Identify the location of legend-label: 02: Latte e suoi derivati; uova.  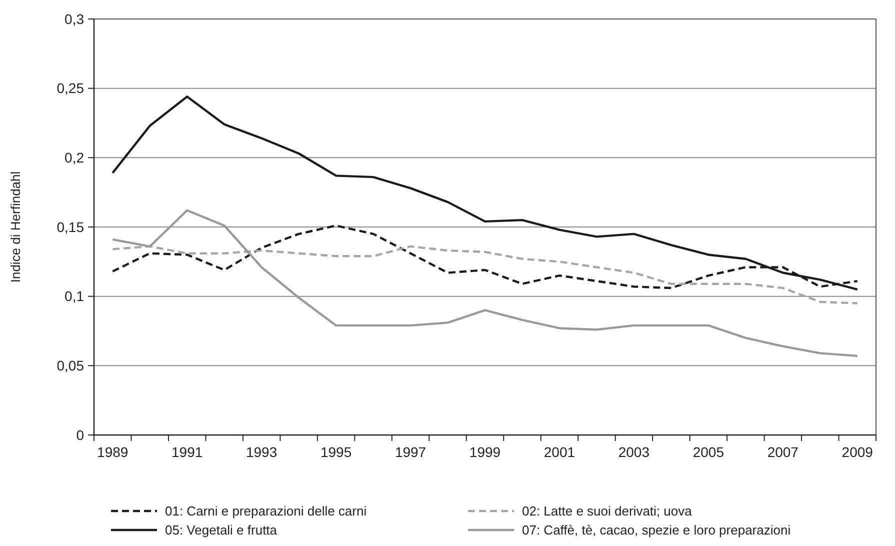
(607, 511).